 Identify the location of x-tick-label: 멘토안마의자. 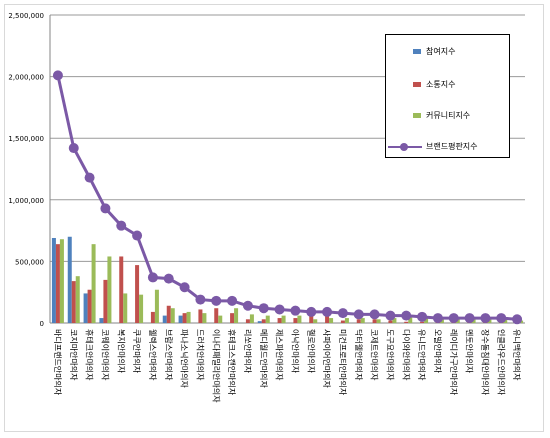
(470, 351).